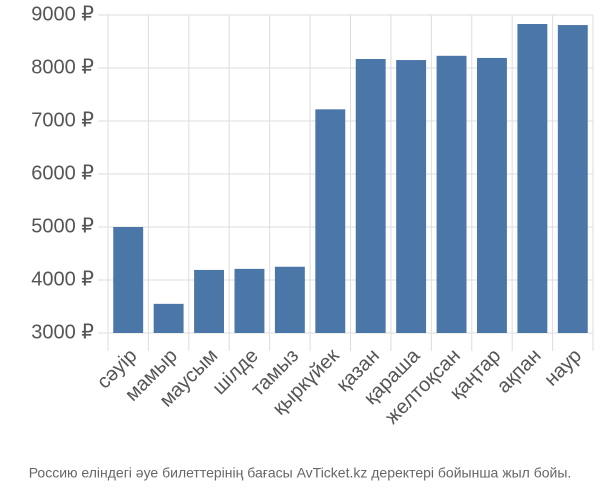 Image resolution: width=600 pixels, height=500 pixels. What do you see at coordinates (62, 173) in the screenshot?
I see `y-tick-label: 6000 ₽` at bounding box center [62, 173].